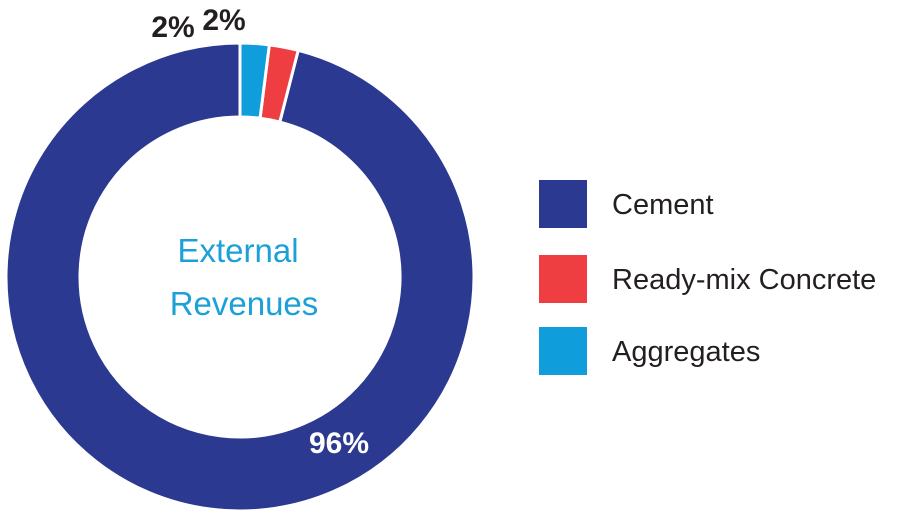 This screenshot has width=915, height=517. I want to click on center-label-line-1: External, so click(237, 250).